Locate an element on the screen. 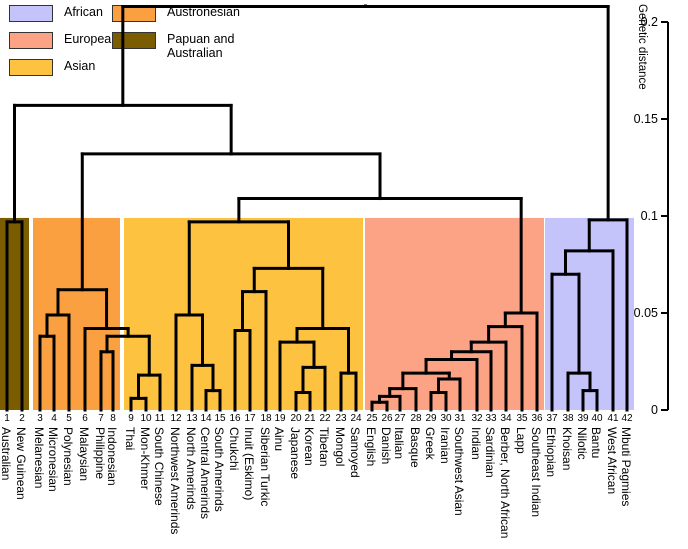  leaf-name: West African is located at coordinates (612, 460).